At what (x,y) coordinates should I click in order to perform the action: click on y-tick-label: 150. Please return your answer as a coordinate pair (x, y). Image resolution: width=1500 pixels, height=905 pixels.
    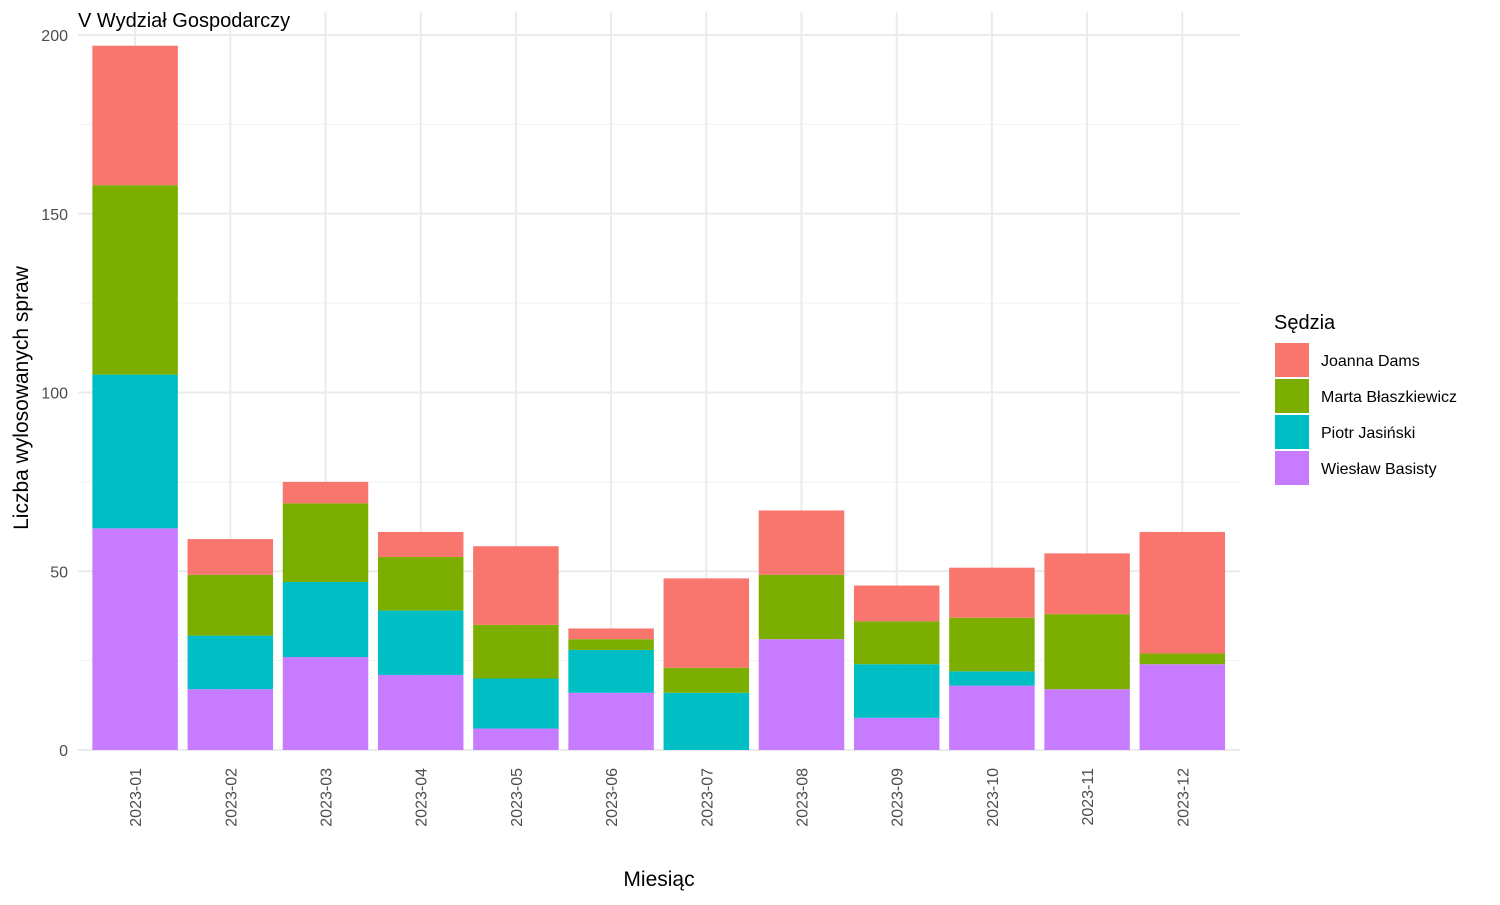
    Looking at the image, I should click on (54, 215).